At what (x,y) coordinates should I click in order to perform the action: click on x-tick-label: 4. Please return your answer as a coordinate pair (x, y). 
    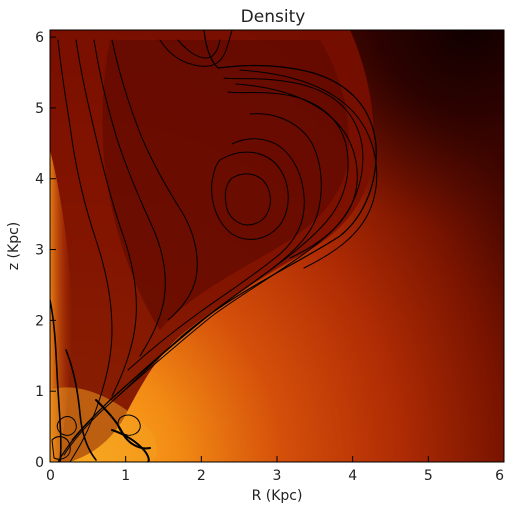
    Looking at the image, I should click on (352, 476).